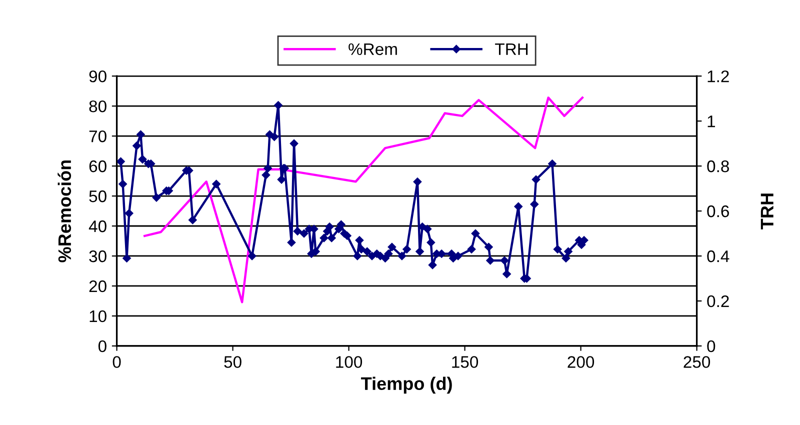 This screenshot has height=425, width=800. I want to click on x-tick-label: 150, so click(465, 362).